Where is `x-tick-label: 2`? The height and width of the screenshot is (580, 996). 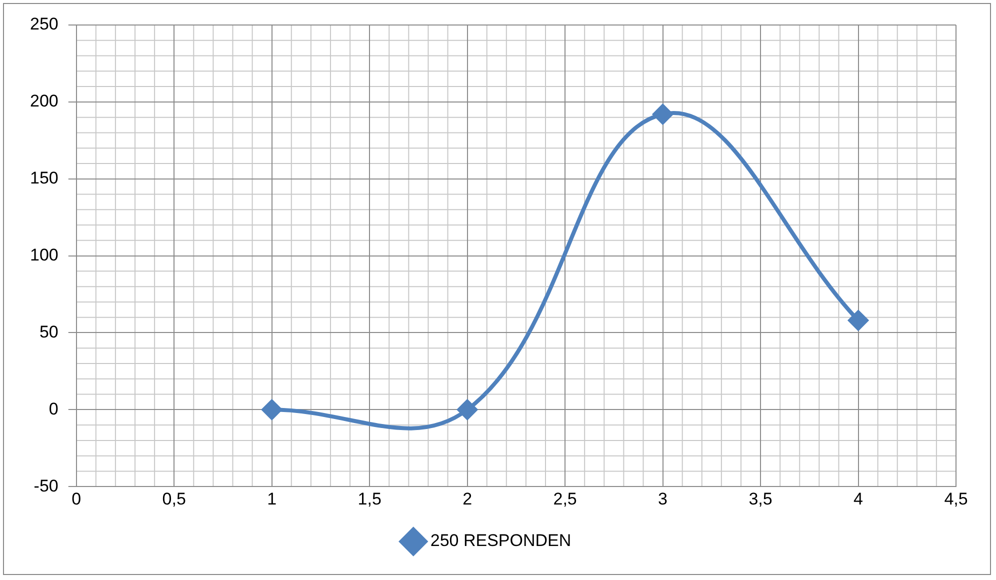
x-tick-label: 2 is located at coordinates (467, 498).